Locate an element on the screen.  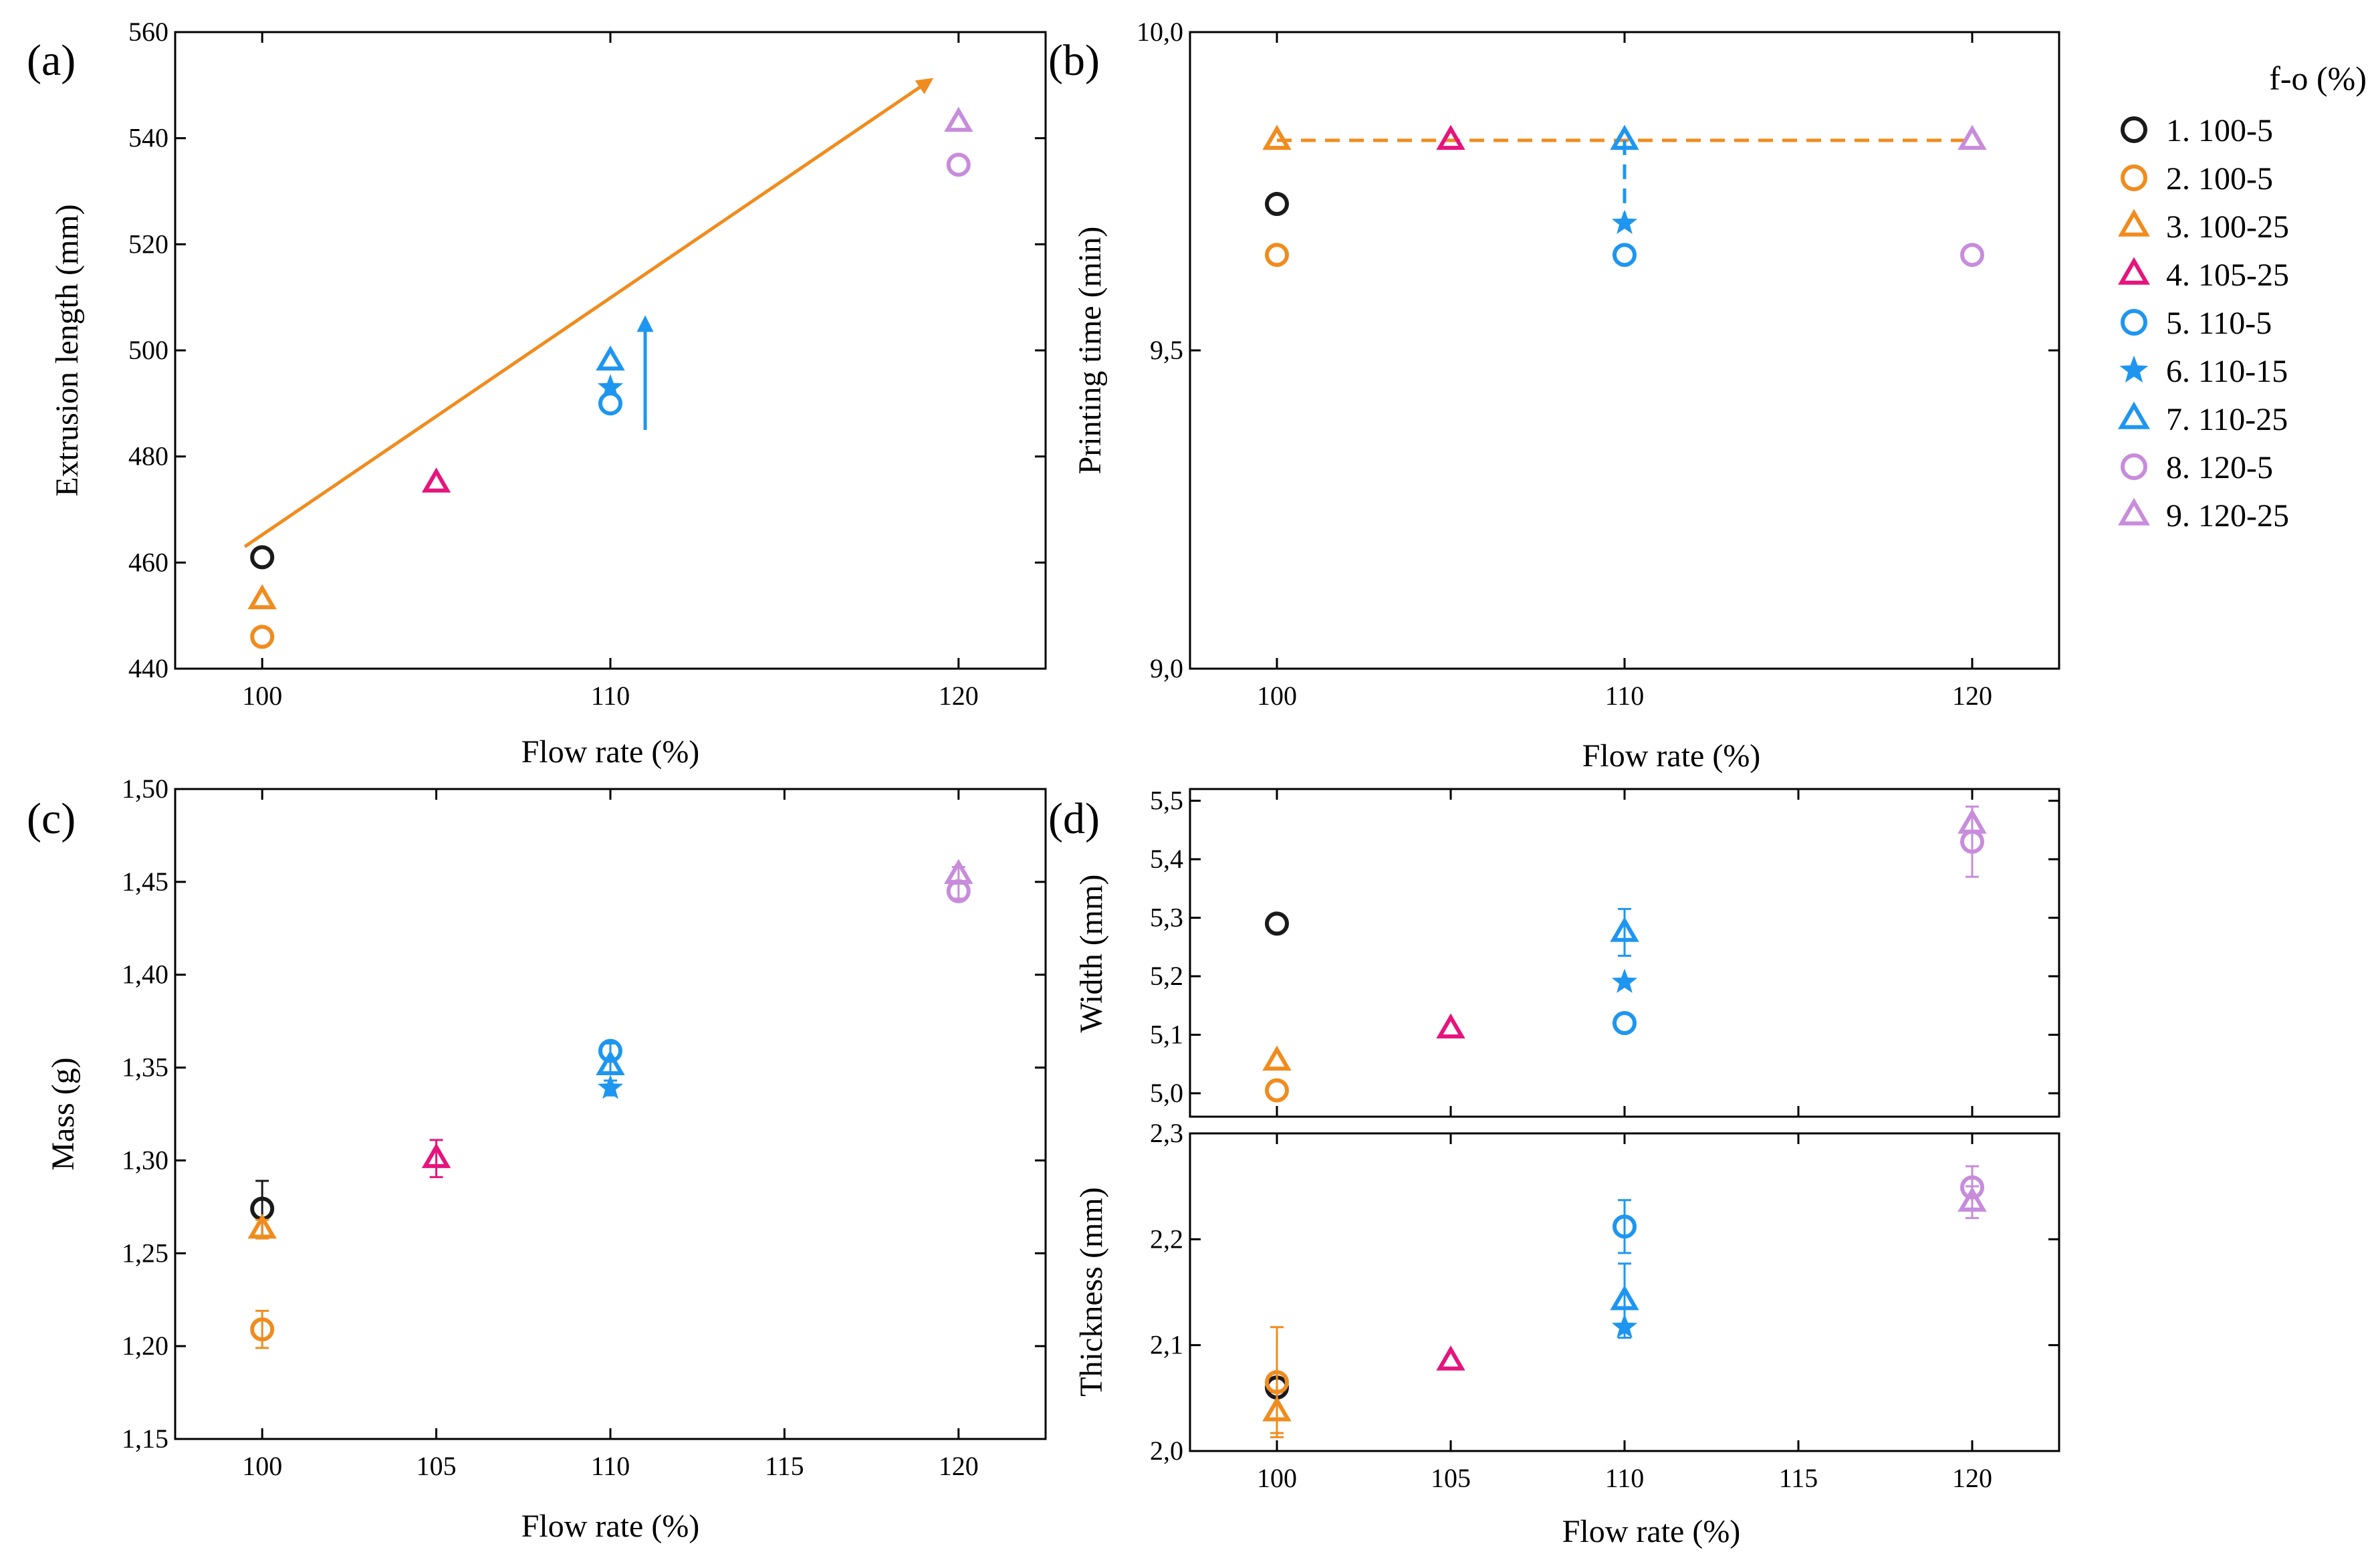
panel-b-points is located at coordinates (1624, 195).